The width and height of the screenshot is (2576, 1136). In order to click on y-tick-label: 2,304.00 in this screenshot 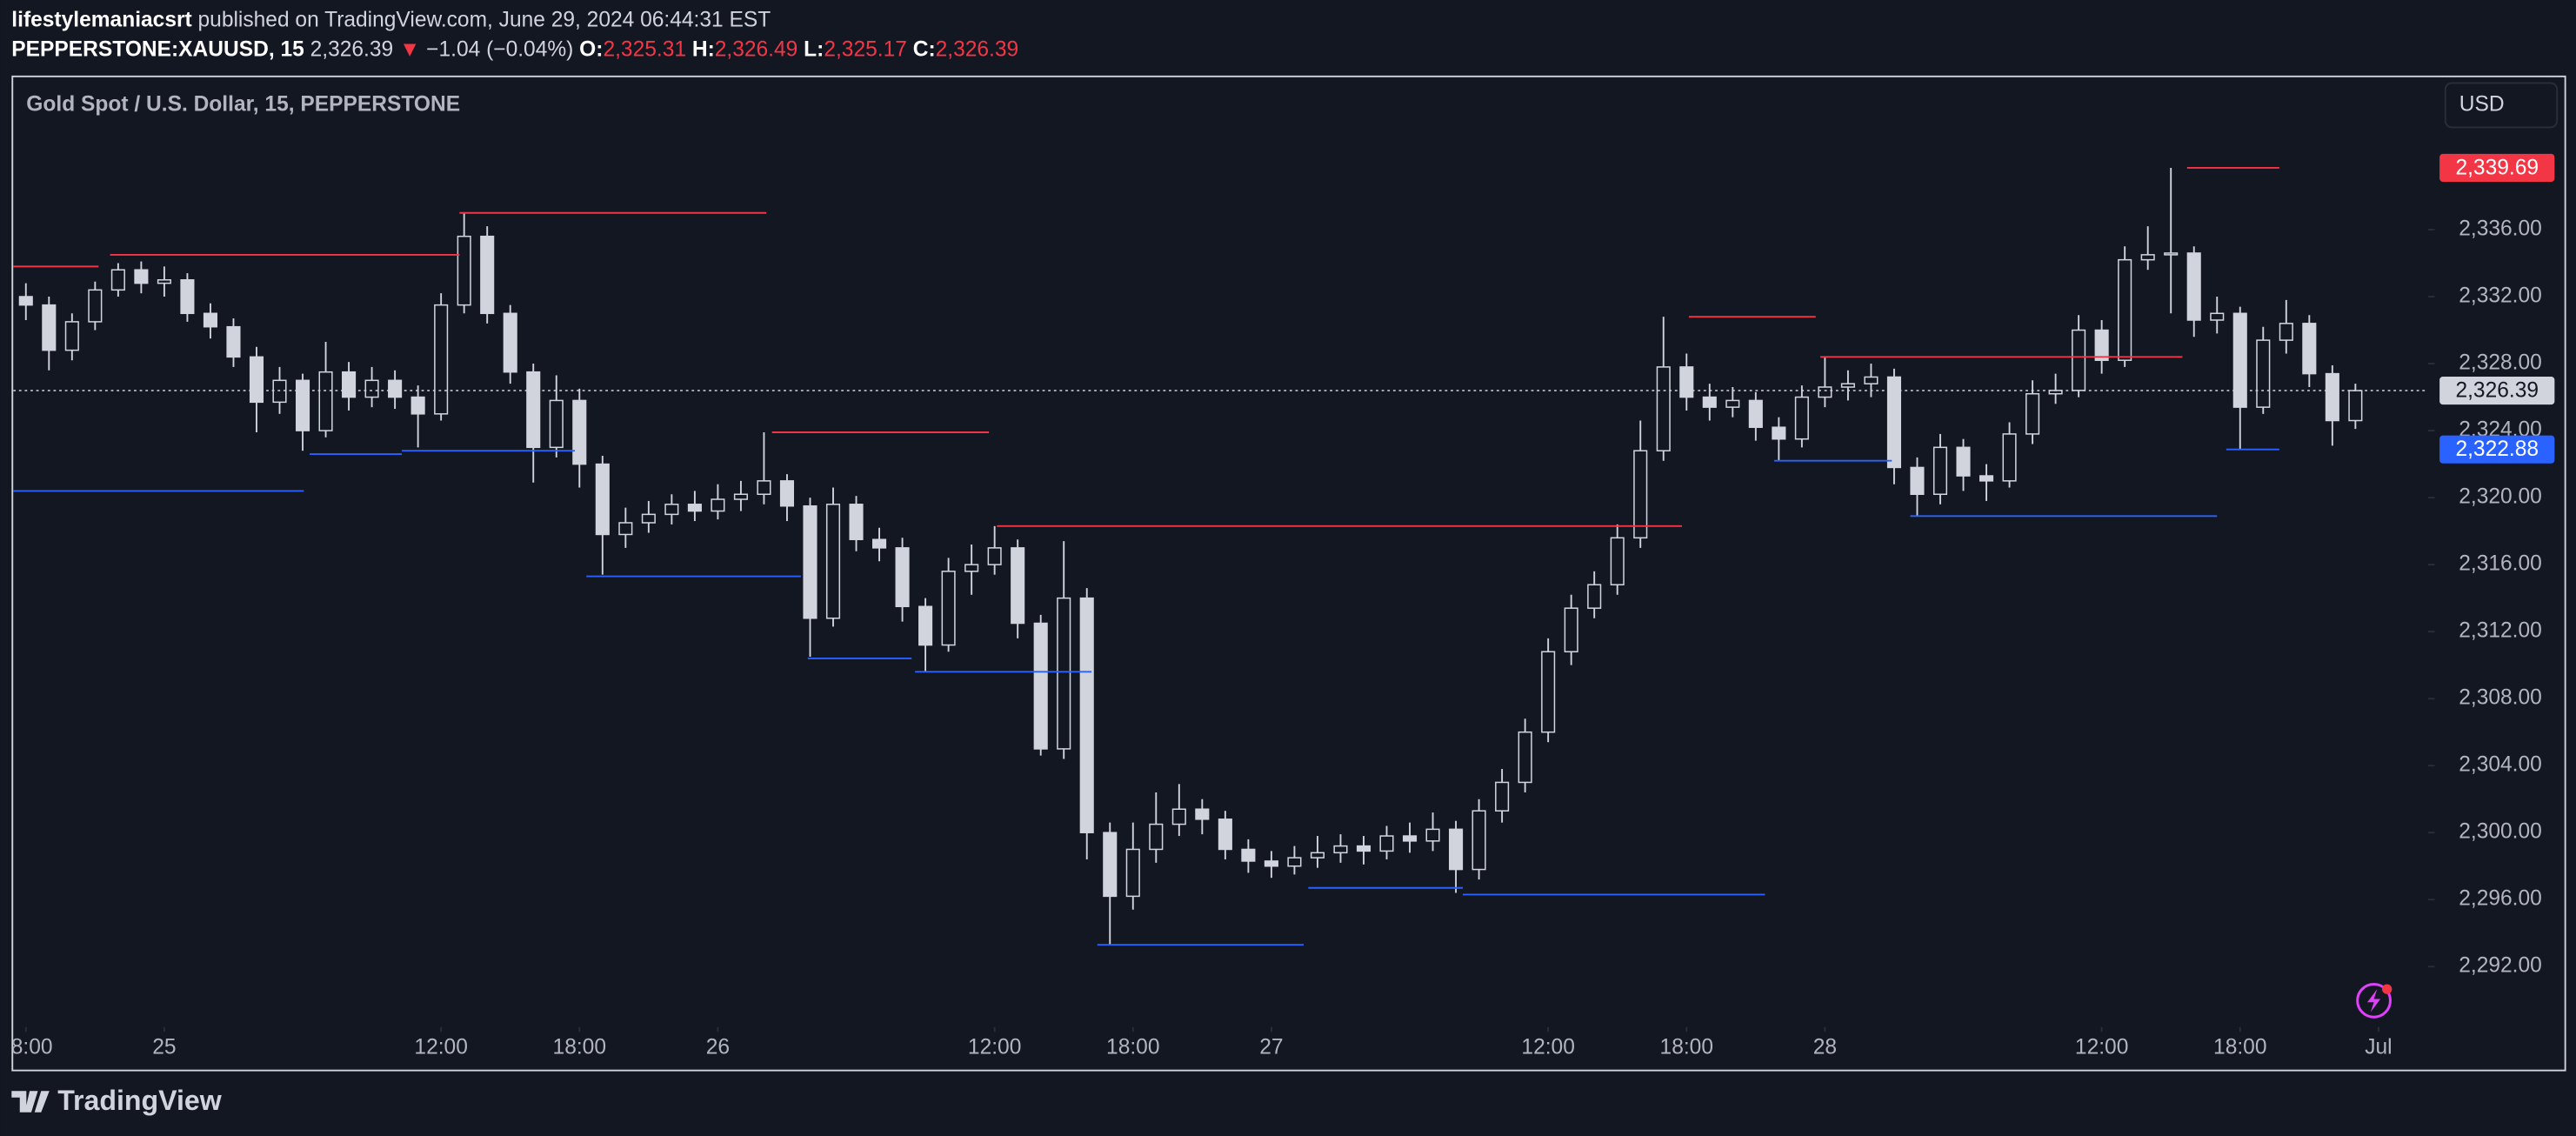, I will do `click(2500, 765)`.